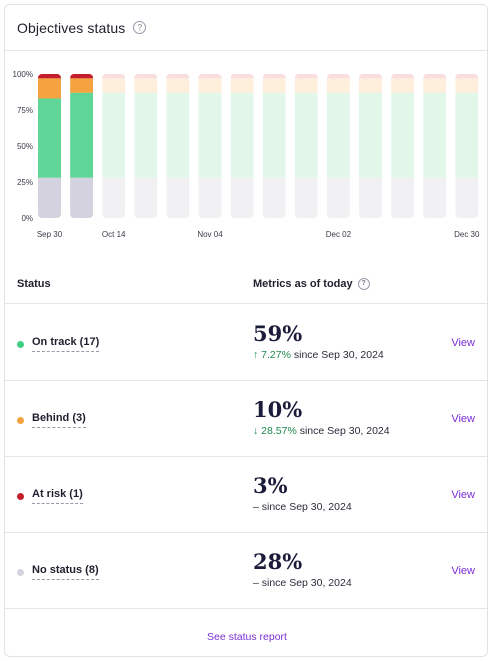  I want to click on metric-cell: 10% ↓ 28.57% since Sep 30, 2024, so click(321, 417).